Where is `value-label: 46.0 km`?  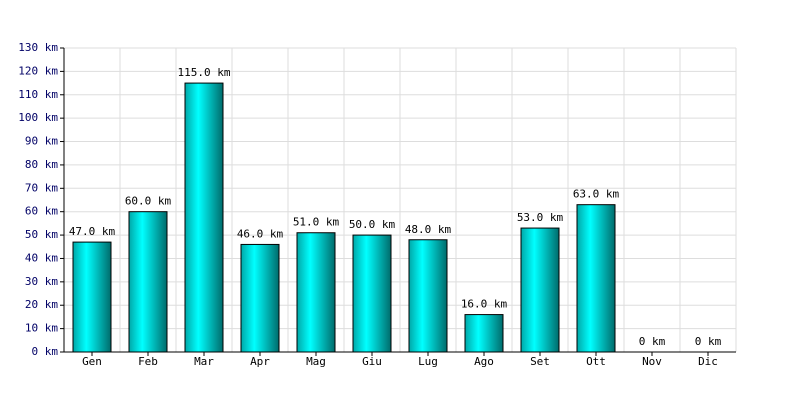
value-label: 46.0 km is located at coordinates (260, 233).